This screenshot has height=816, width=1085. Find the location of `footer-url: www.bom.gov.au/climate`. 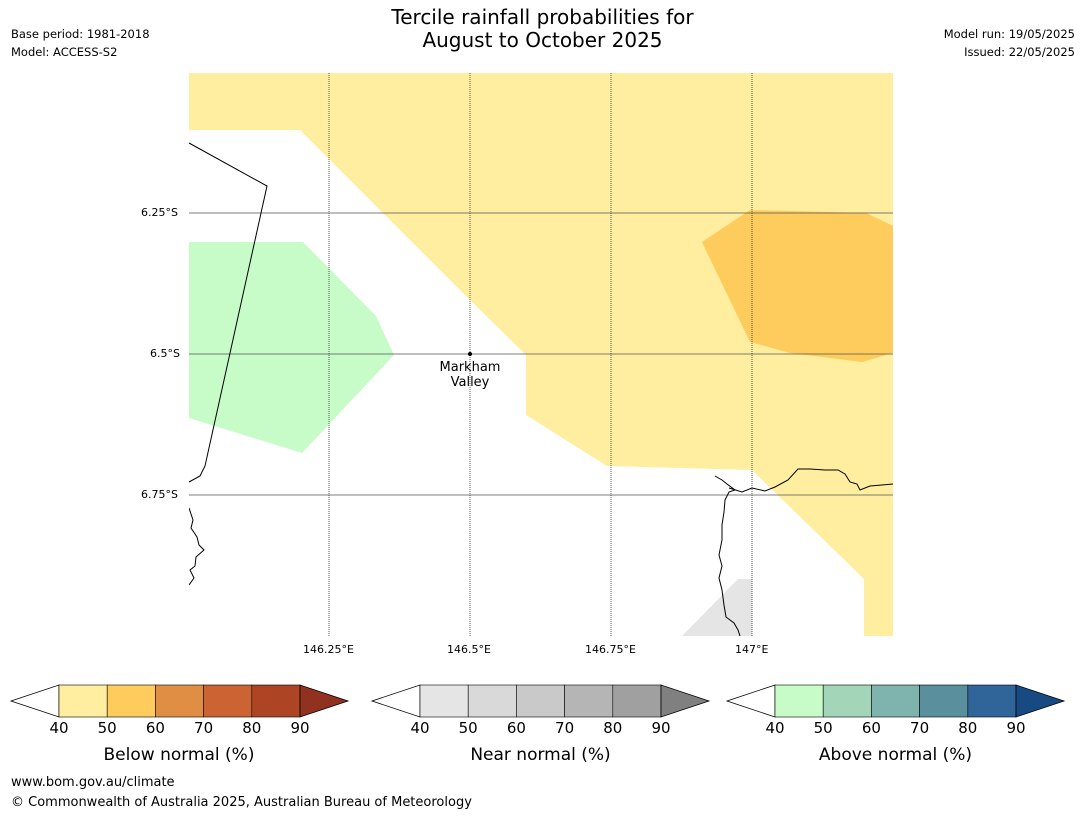

footer-url: www.bom.gov.au/climate is located at coordinates (93, 782).